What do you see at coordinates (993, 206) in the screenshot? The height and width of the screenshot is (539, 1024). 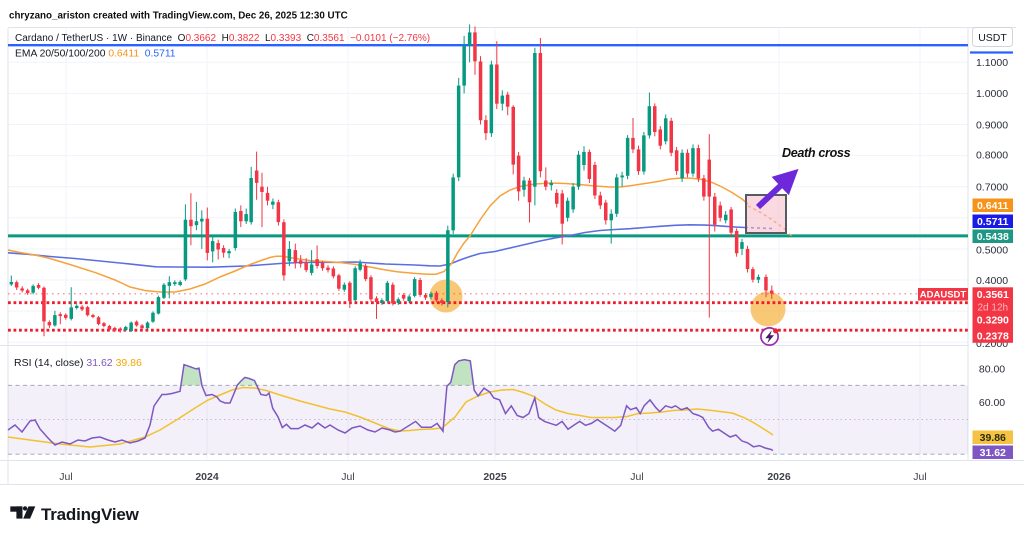 I see `svg-text: 0.6411` at bounding box center [993, 206].